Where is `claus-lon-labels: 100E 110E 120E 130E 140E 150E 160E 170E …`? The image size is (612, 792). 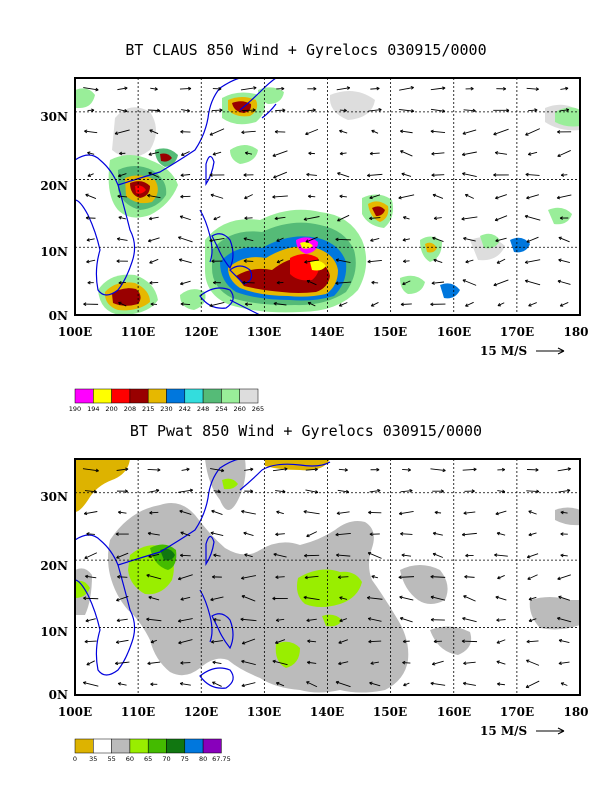 claus-lon-labels: 100E 110E 120E 130E 140E 150E 160E 170E … is located at coordinates (323, 332).